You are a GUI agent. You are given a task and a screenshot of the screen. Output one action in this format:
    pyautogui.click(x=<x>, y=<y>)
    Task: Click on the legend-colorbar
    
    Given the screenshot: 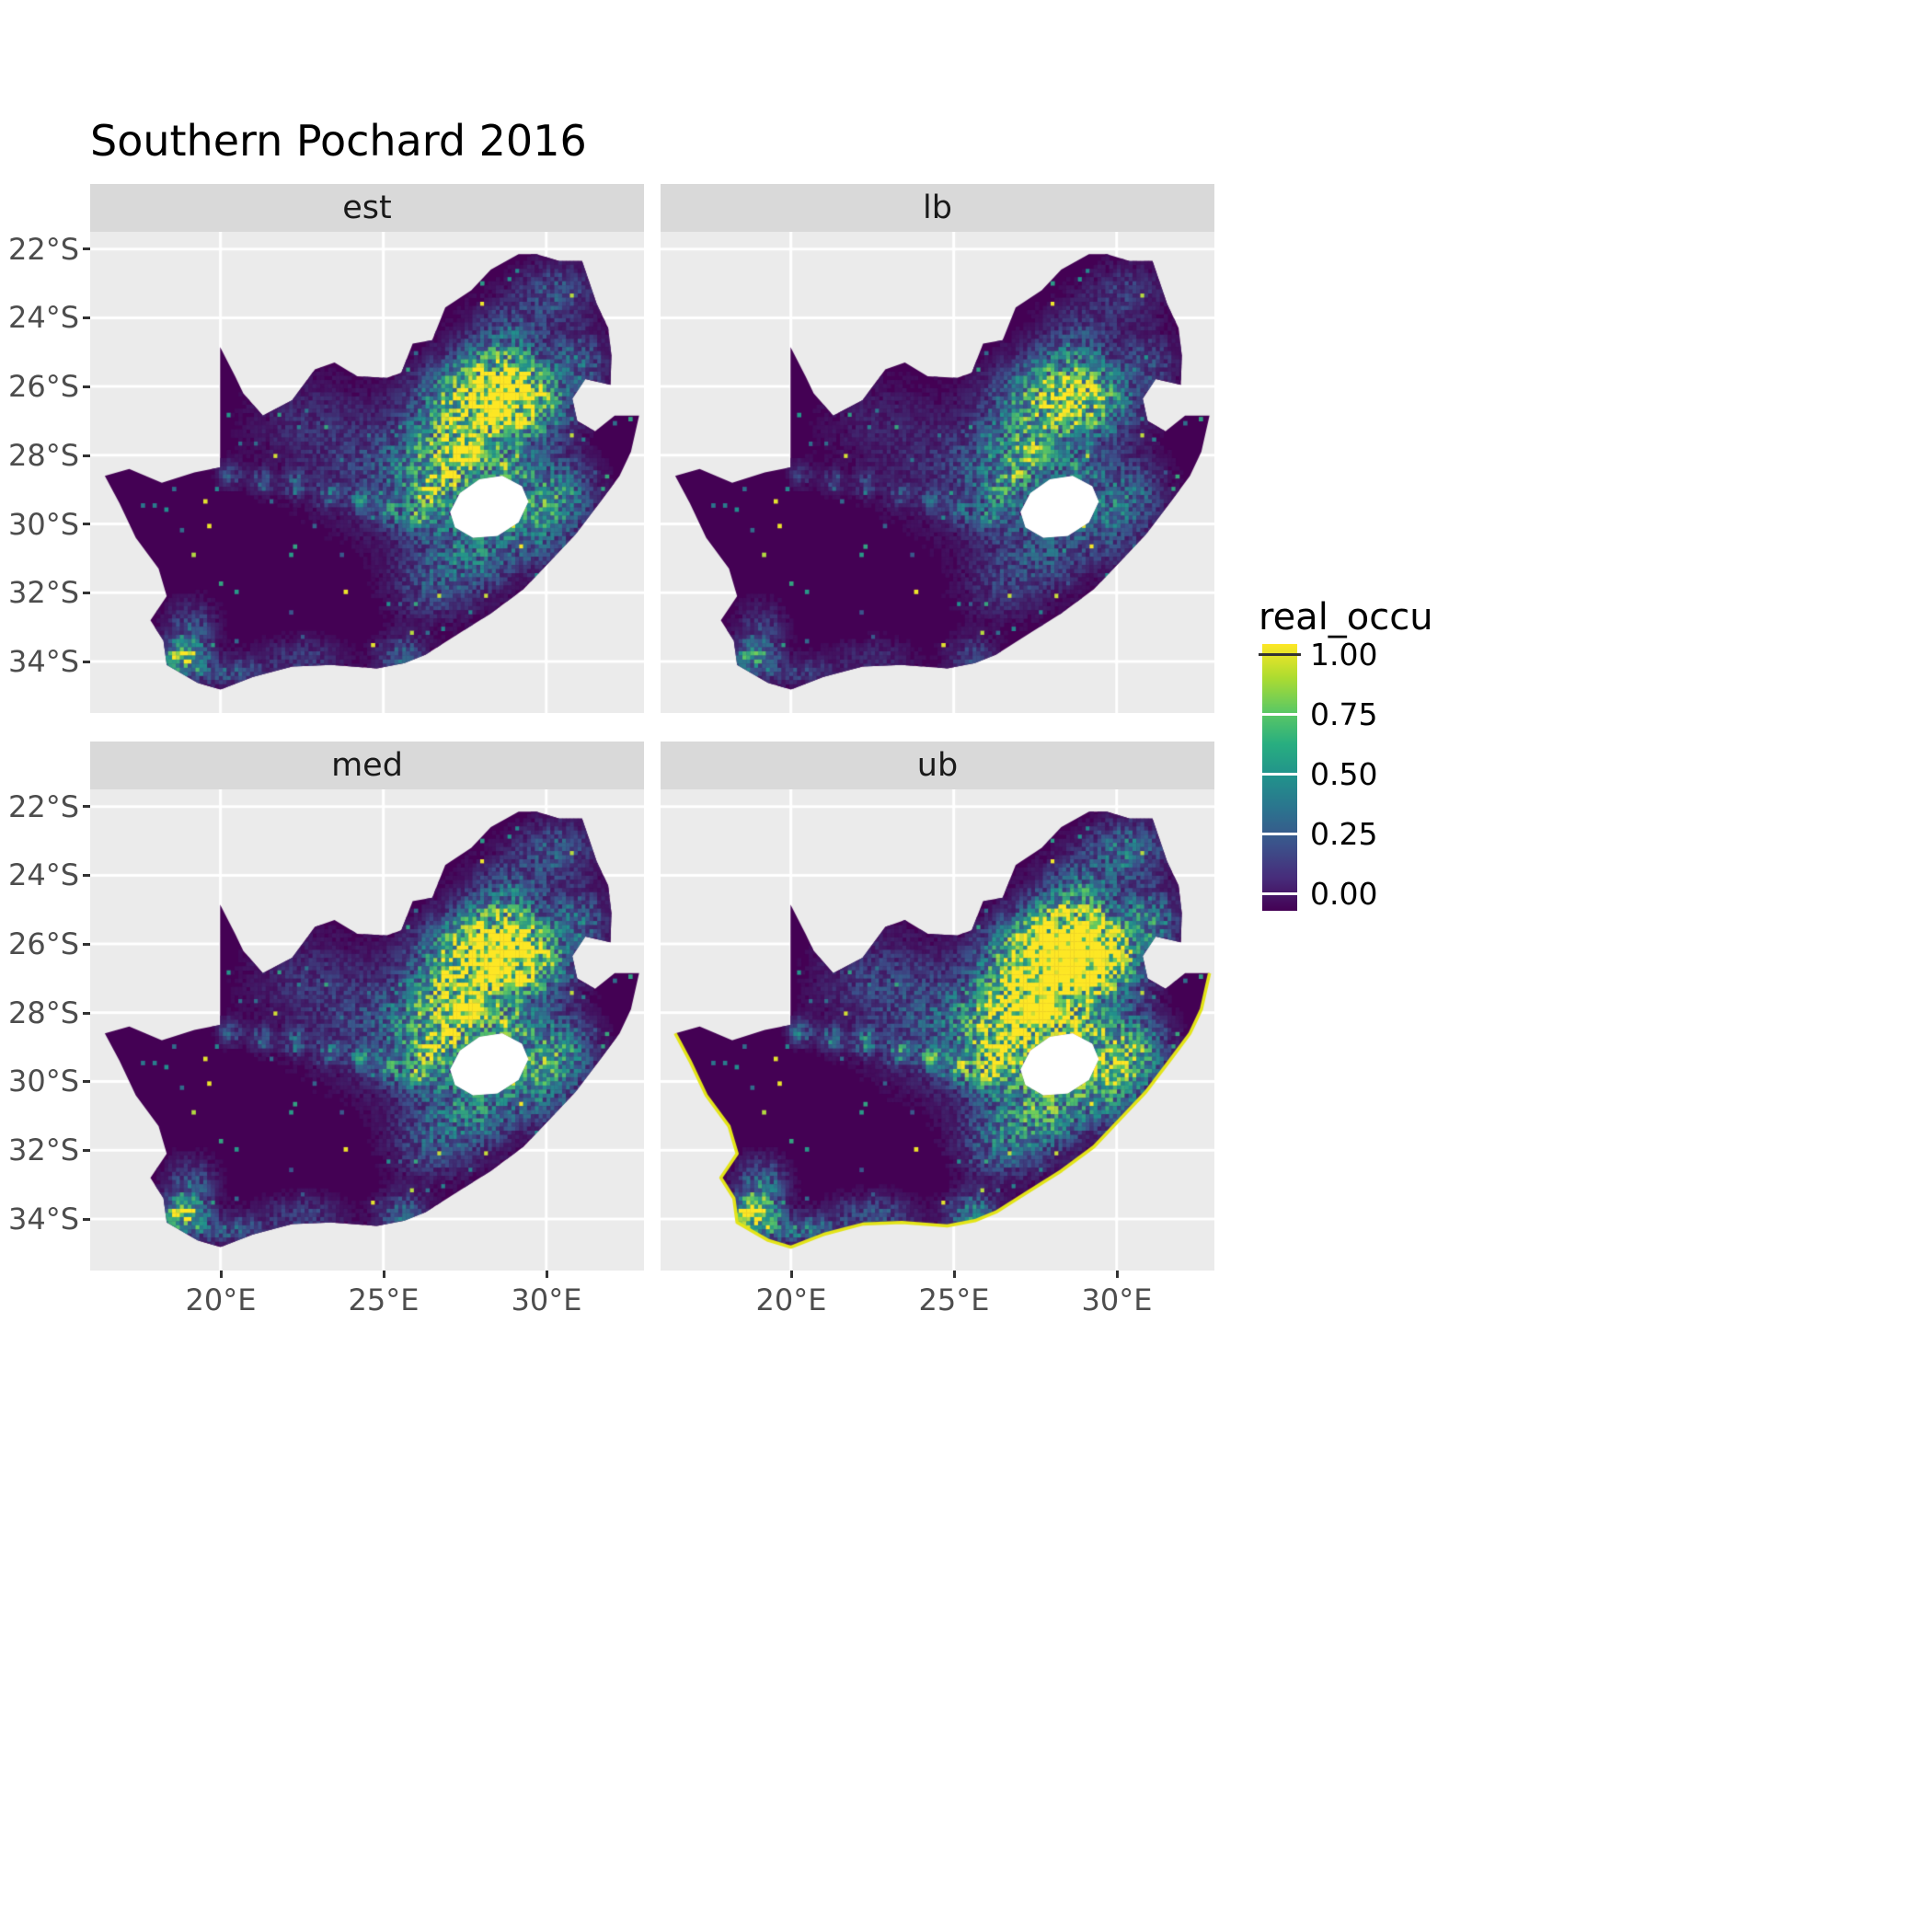 What is the action you would take?
    pyautogui.click(x=1279, y=777)
    